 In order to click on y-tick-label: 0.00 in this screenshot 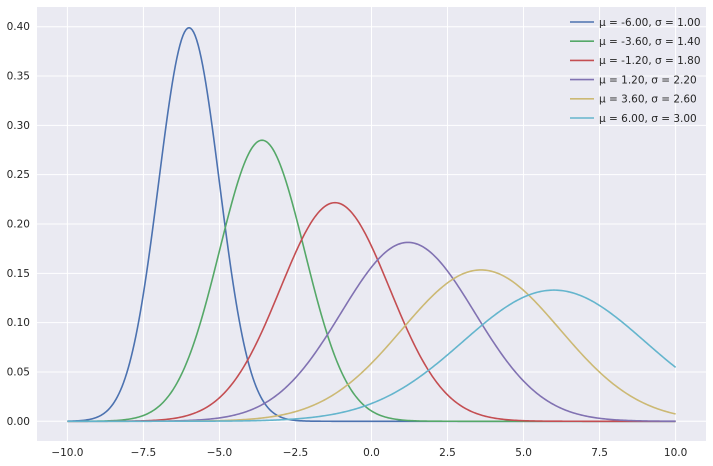, I will do `click(18, 422)`.